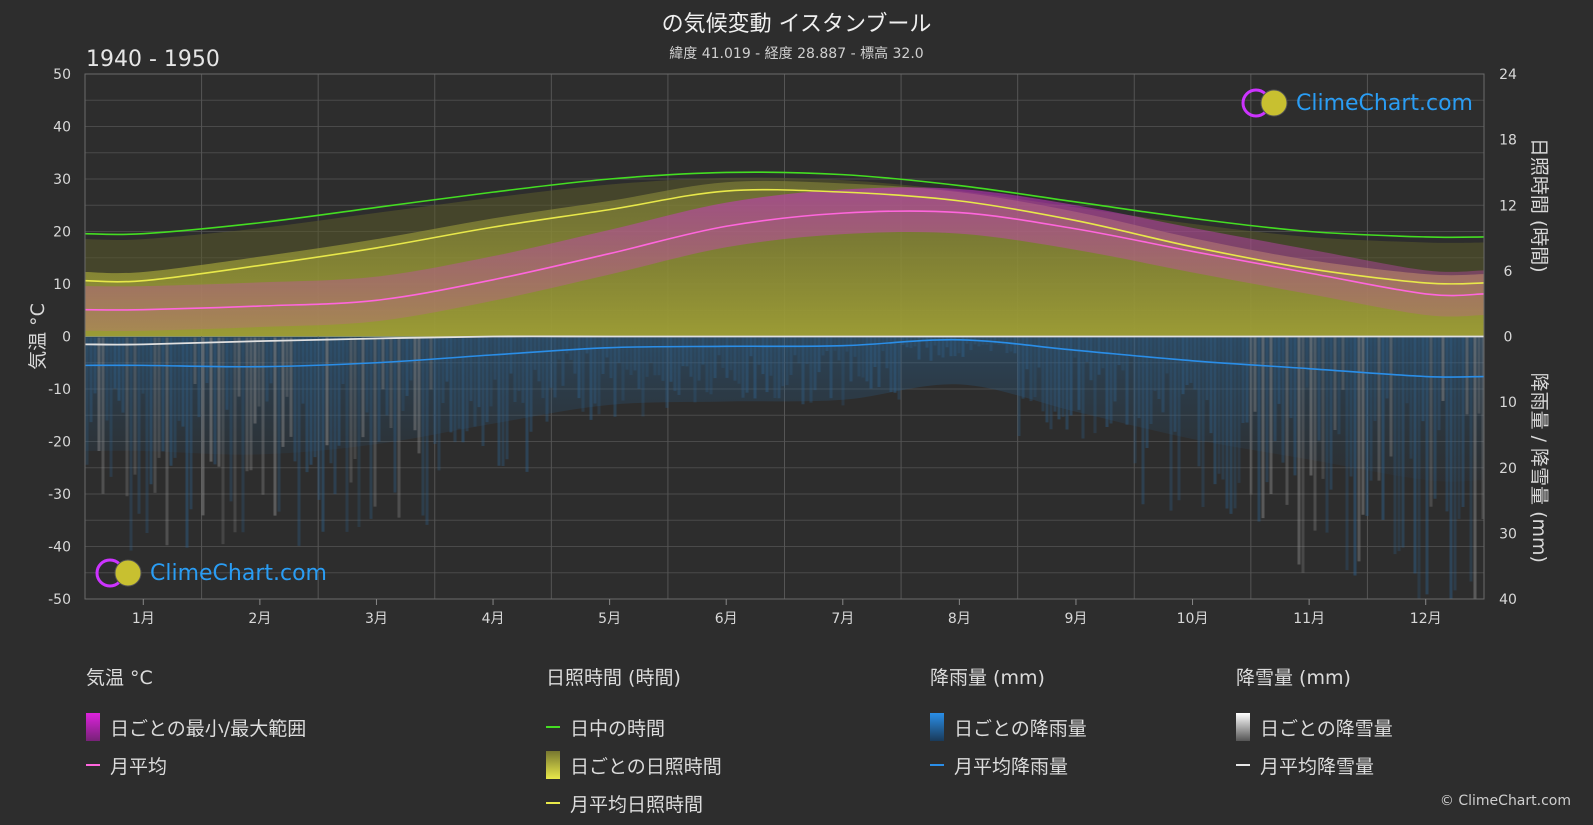 The image size is (1593, 825). I want to click on daylight-line, so click(784, 205).